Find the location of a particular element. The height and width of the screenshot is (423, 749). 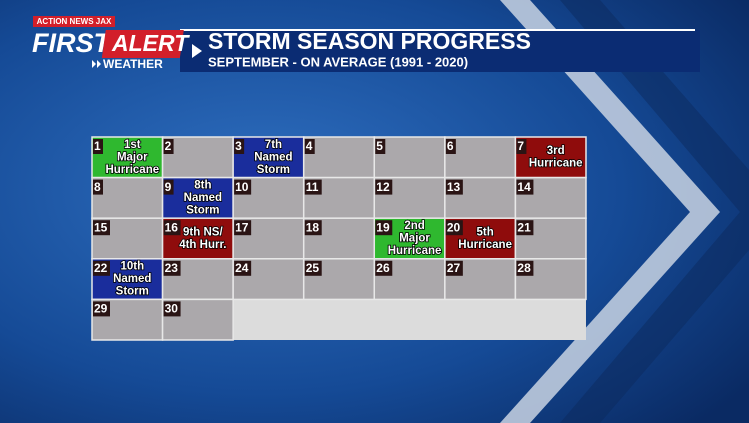

day-number: 4 is located at coordinates (309, 146).